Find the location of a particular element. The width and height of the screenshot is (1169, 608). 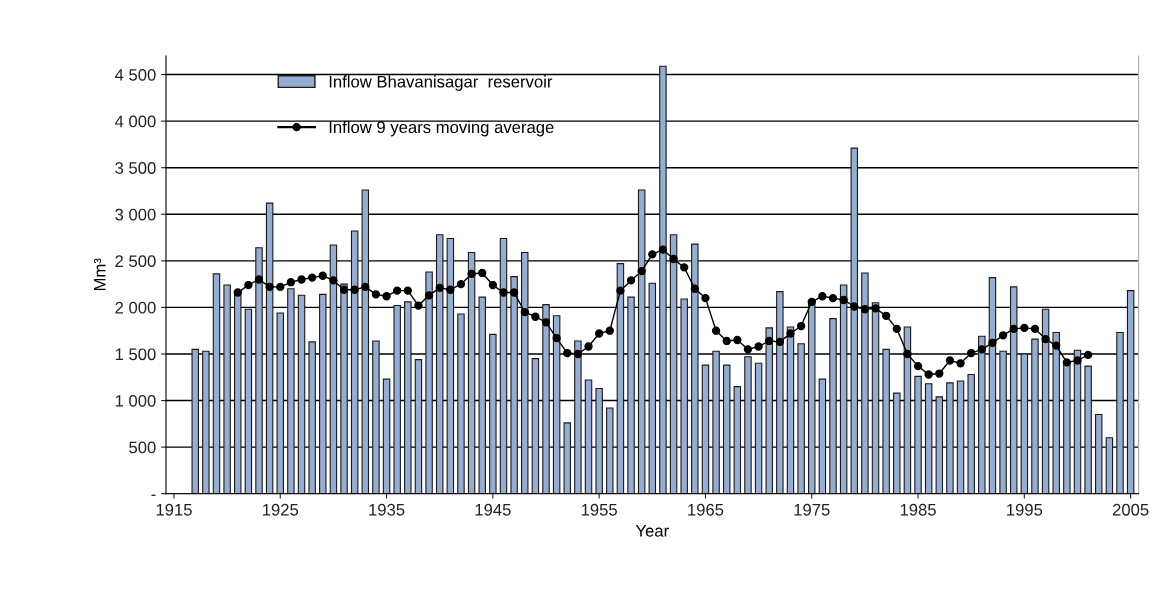

legend-label: Inflow 9 years moving average is located at coordinates (441, 128).